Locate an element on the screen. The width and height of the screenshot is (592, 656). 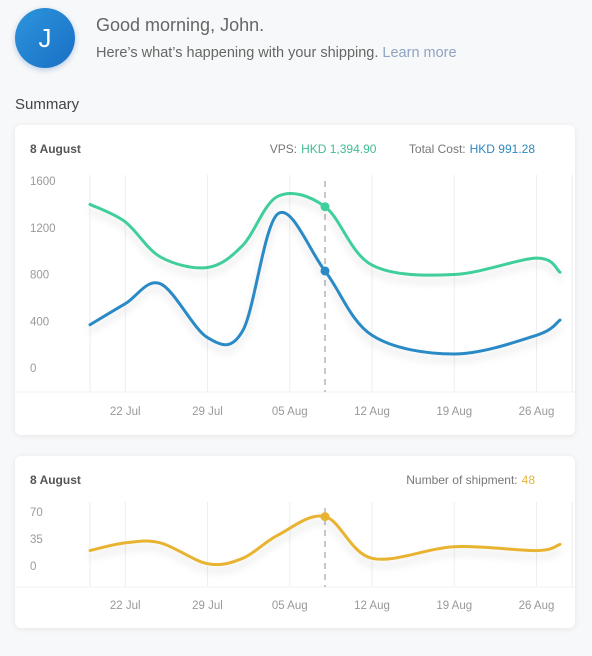
total-cost-label: Total Cost: is located at coordinates (437, 149).